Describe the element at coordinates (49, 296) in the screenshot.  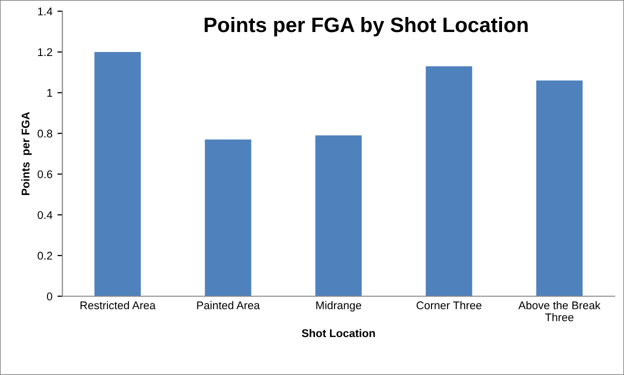
I see `y-tick-label: 0` at that location.